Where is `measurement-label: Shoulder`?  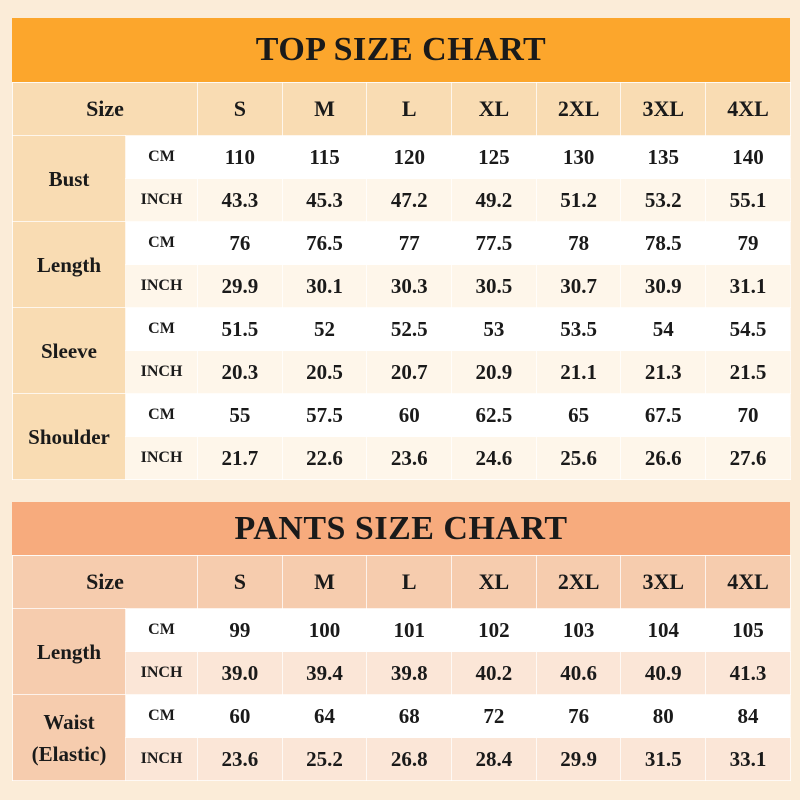 measurement-label: Shoulder is located at coordinates (69, 436).